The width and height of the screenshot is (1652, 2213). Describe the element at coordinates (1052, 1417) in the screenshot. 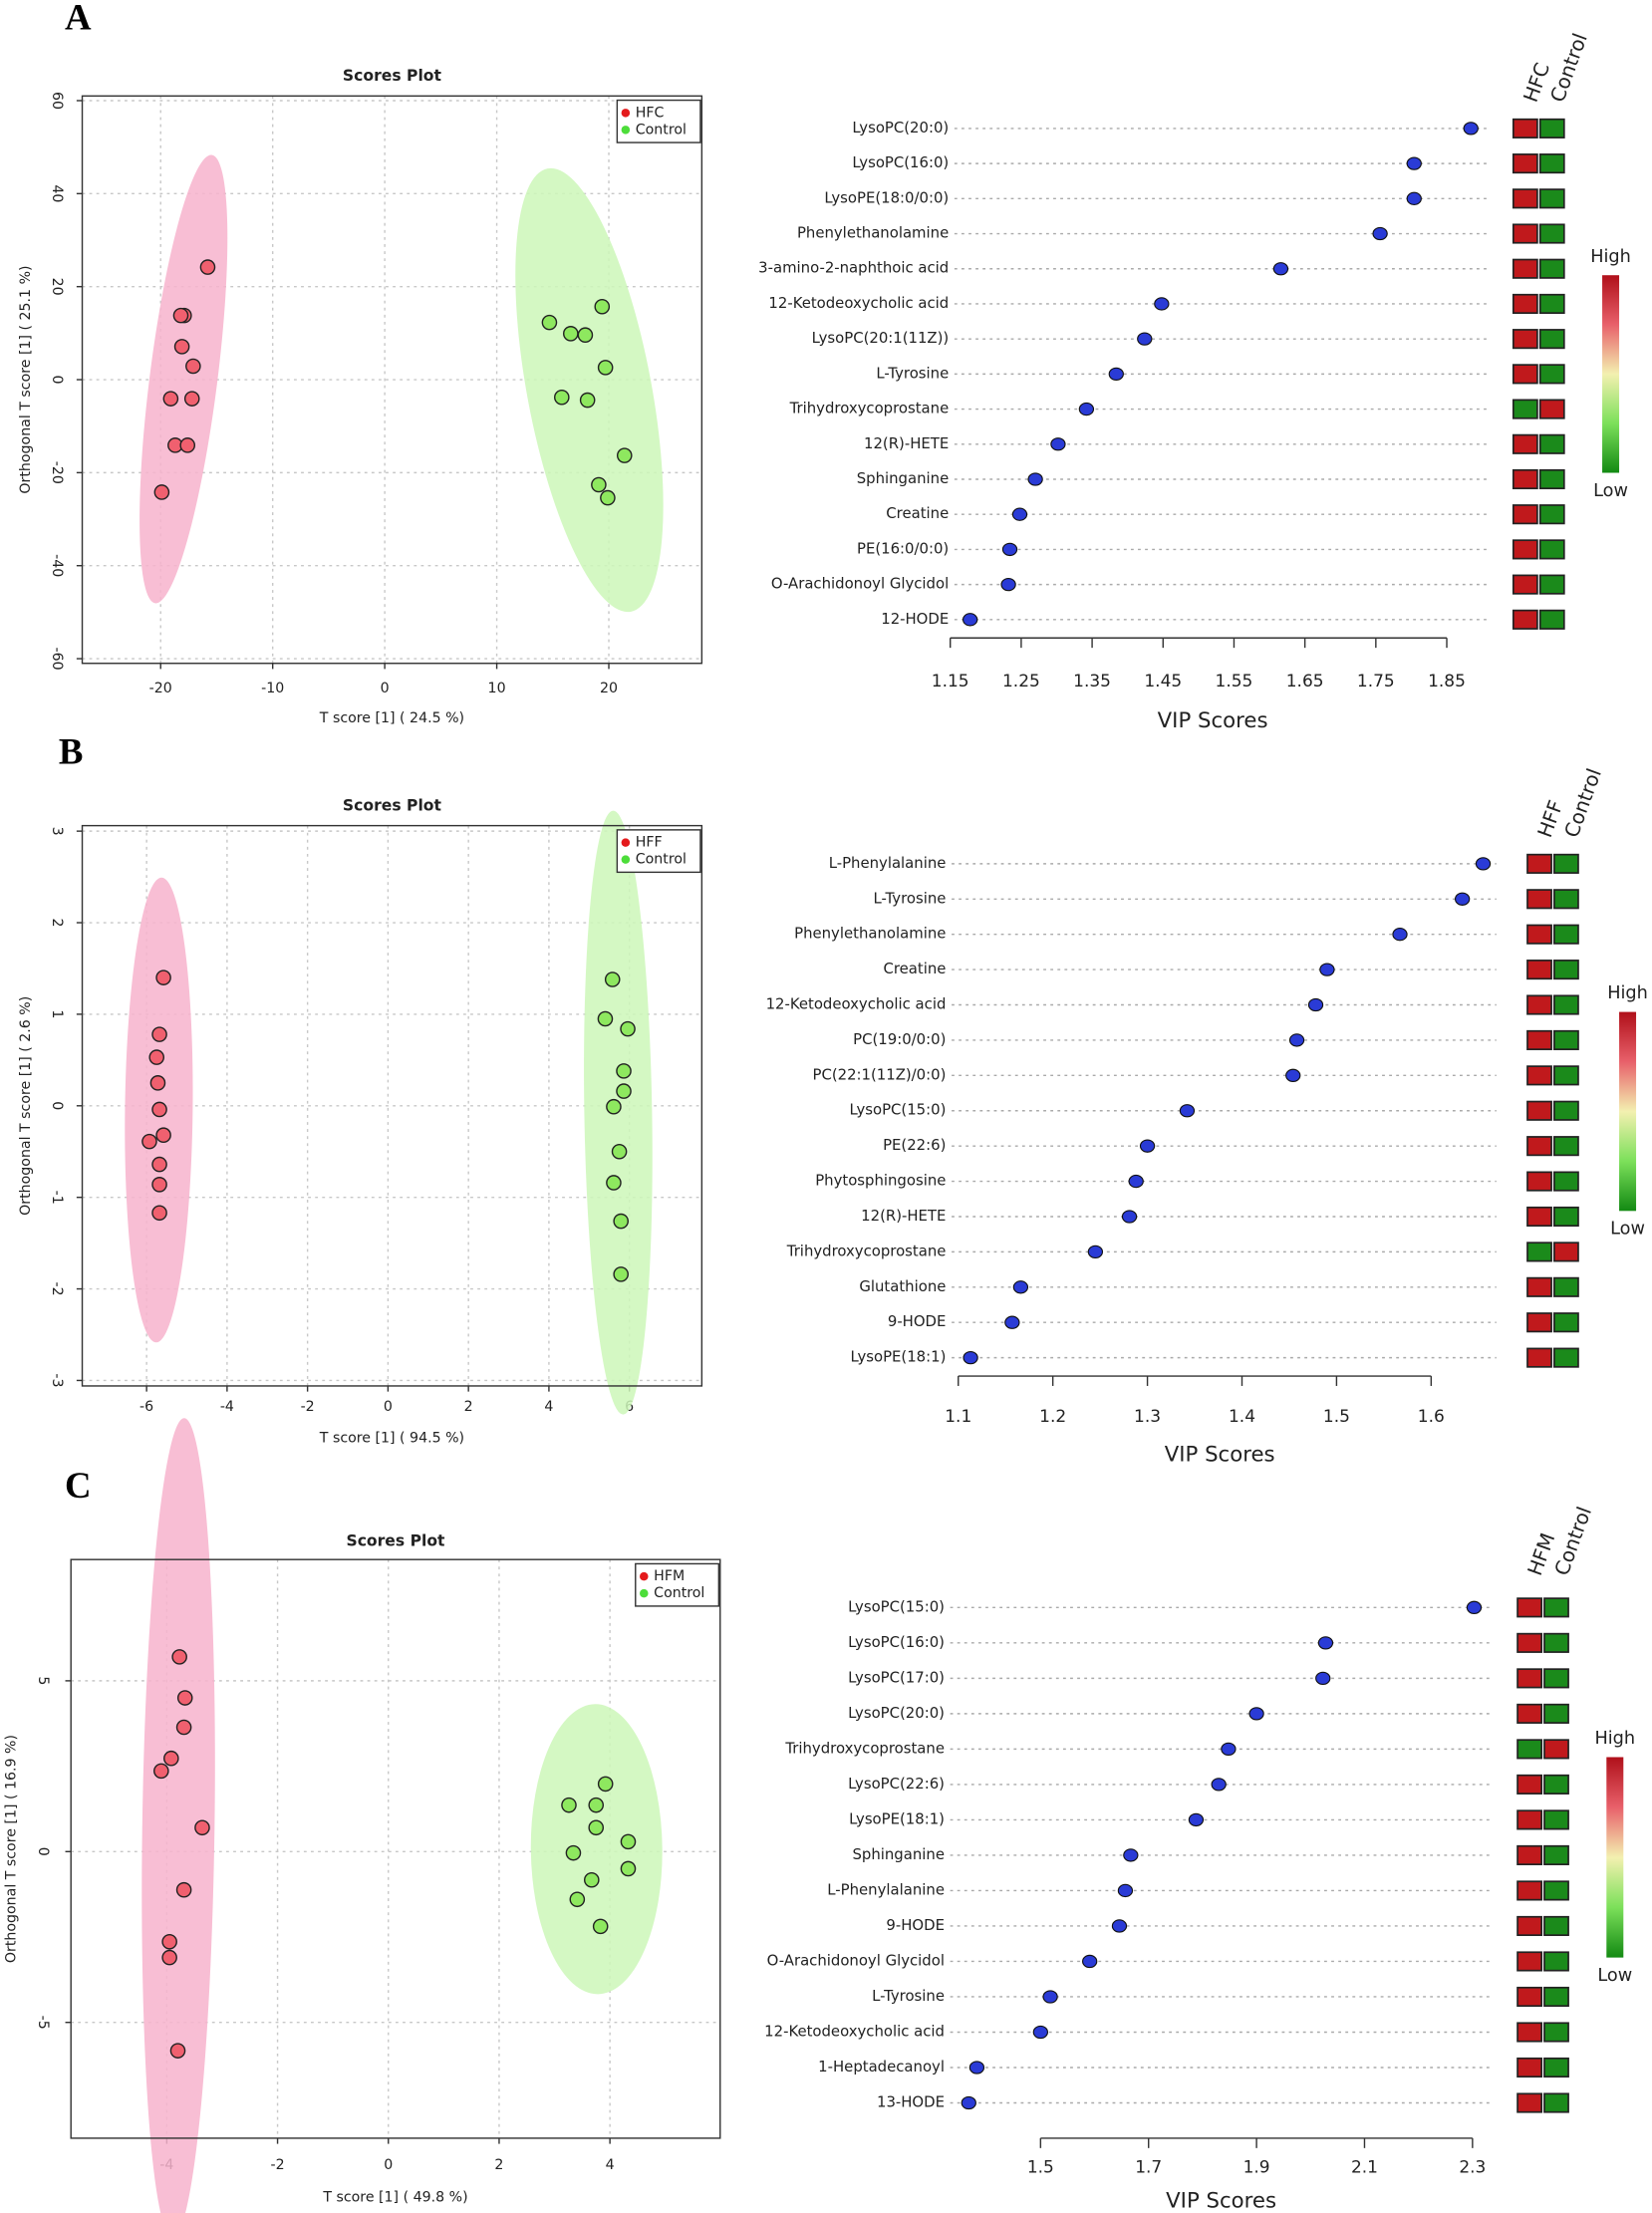

I see `x-tick-label: 1.2` at that location.